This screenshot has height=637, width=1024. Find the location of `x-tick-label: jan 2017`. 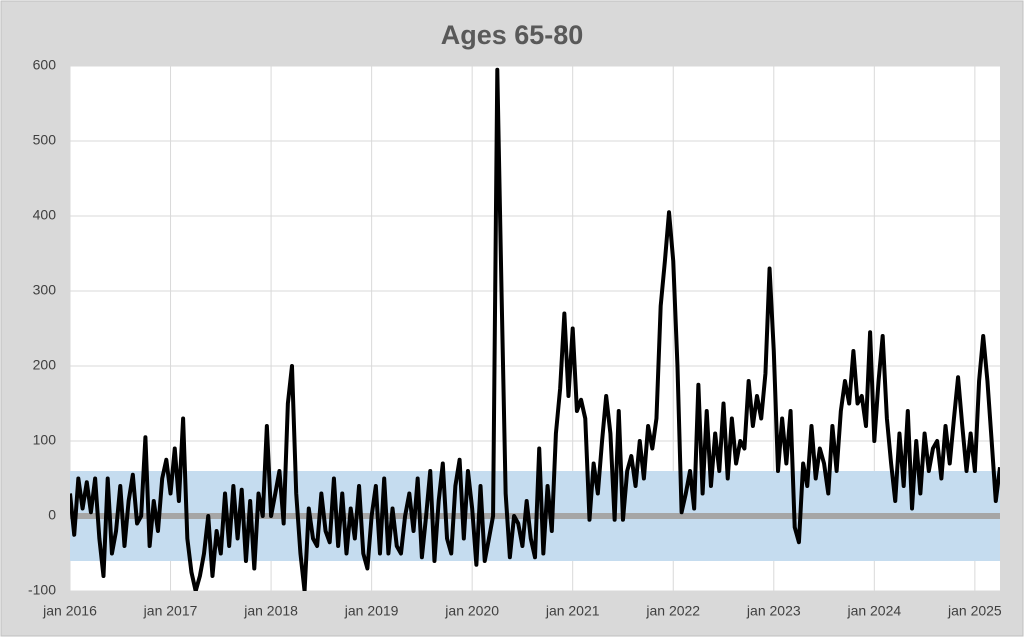

x-tick-label: jan 2017 is located at coordinates (170, 611).